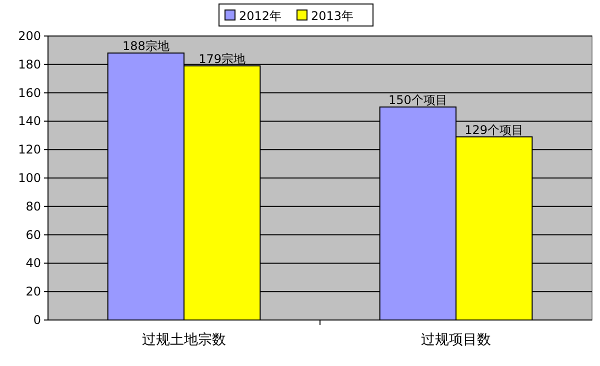  Describe the element at coordinates (260, 16) in the screenshot. I see `legend-label: 2012年` at that location.